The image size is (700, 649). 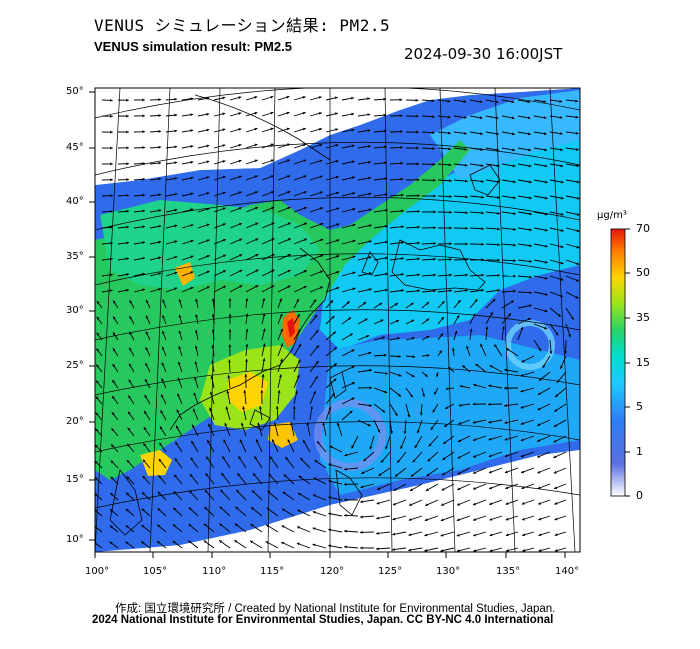 What do you see at coordinates (337, 136) in the screenshot?
I see `no-data-northwest` at bounding box center [337, 136].